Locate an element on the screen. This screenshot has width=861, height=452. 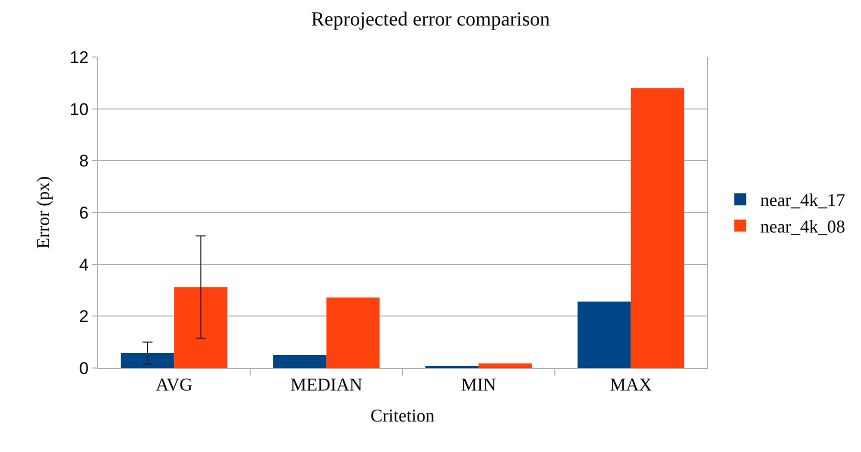
x-tick-label: MEDIAN is located at coordinates (326, 384).